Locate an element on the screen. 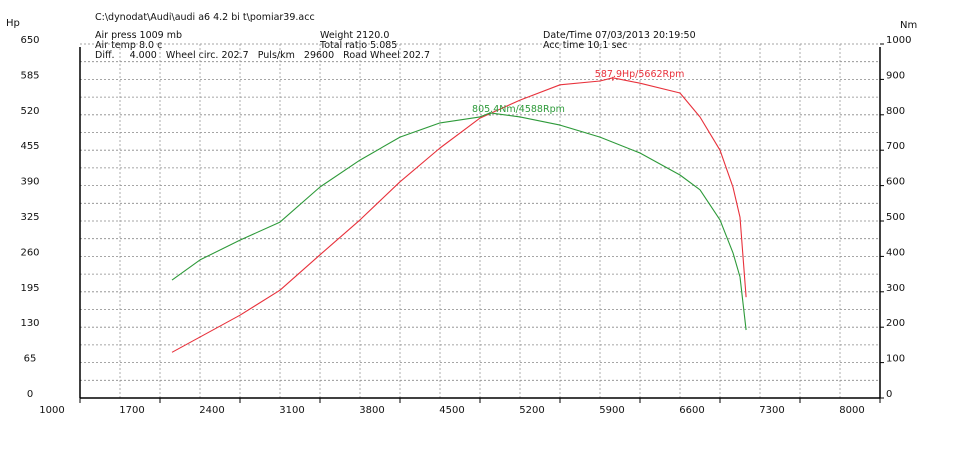 The image size is (960, 474). right-axis-unit: Nm is located at coordinates (908, 25).